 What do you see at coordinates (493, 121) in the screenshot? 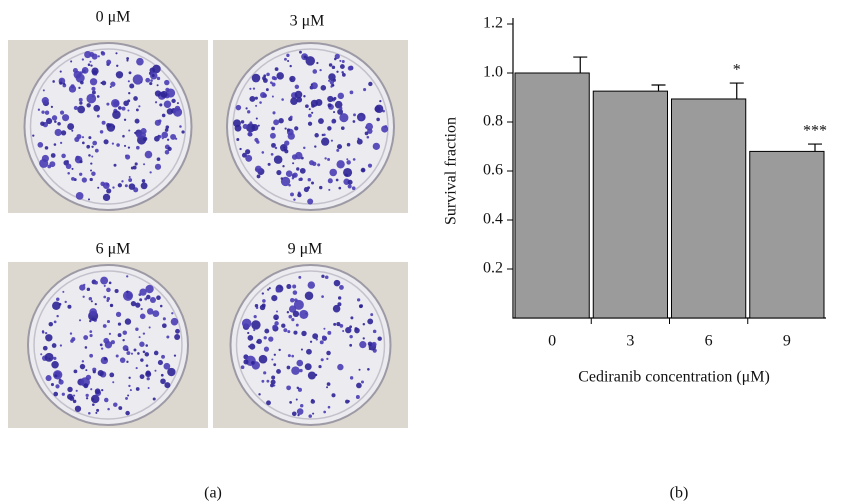
I see `y-tick-label: 0.8` at bounding box center [493, 121].